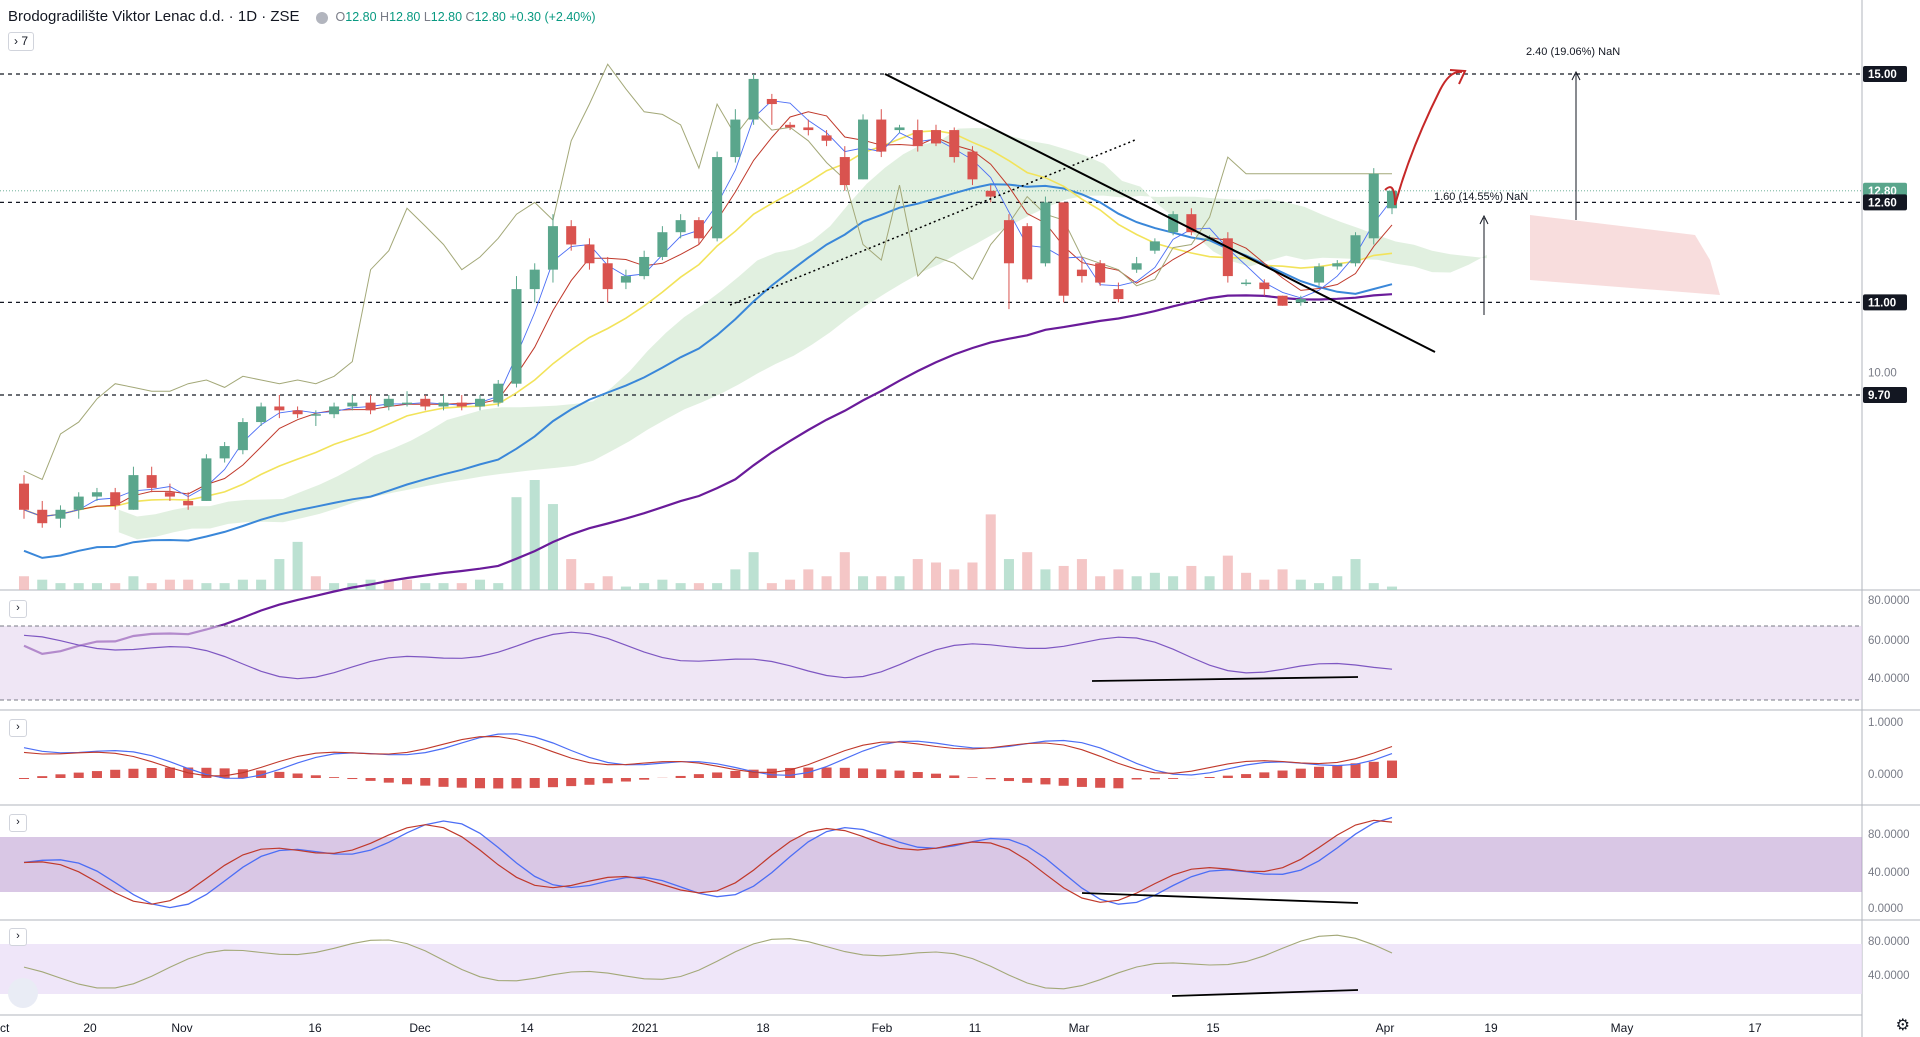 The image size is (1920, 1037). What do you see at coordinates (1160, 213) in the screenshot?
I see `trendline-down` at bounding box center [1160, 213].